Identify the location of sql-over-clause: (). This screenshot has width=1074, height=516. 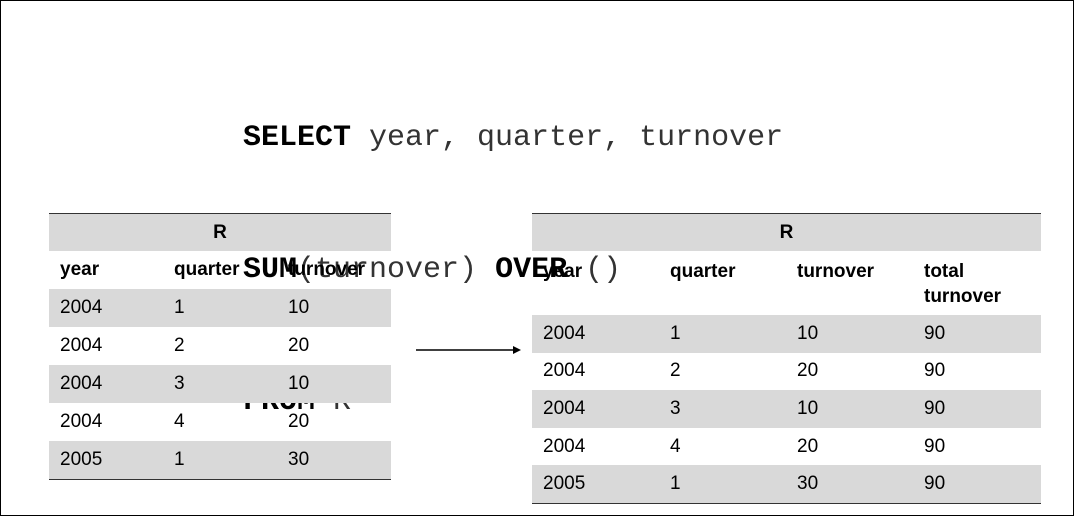
(594, 270).